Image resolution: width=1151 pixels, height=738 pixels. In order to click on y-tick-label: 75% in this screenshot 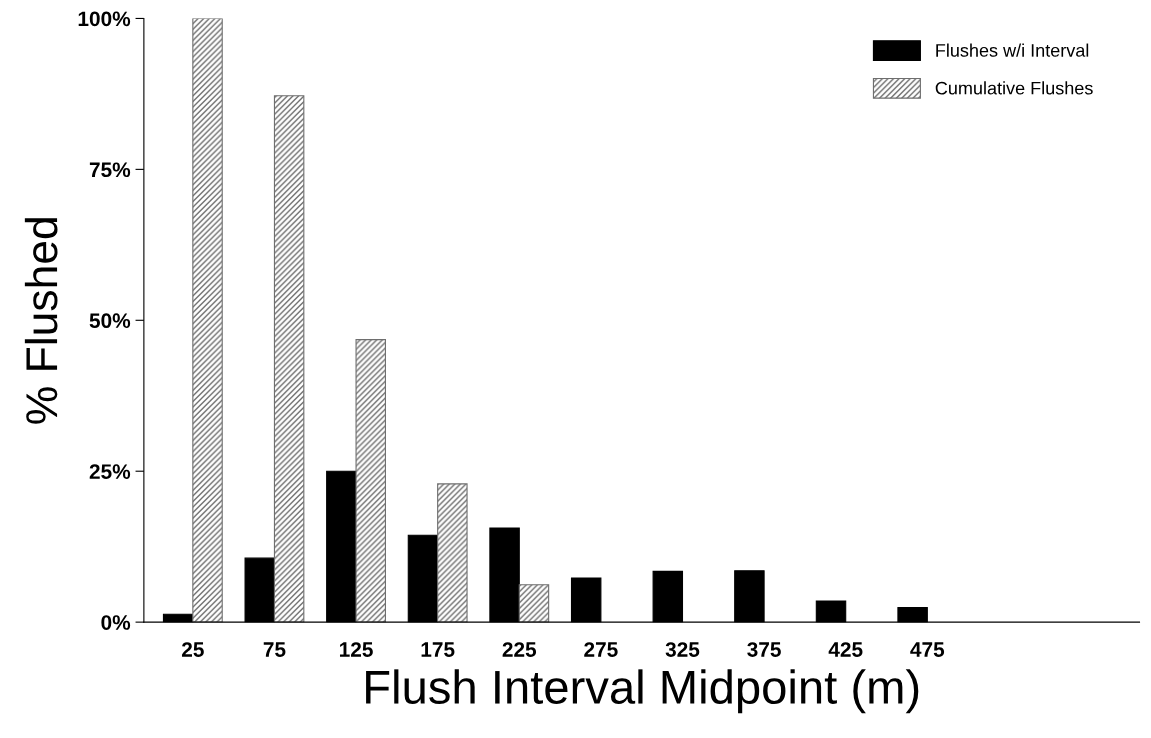, I will do `click(110, 170)`.